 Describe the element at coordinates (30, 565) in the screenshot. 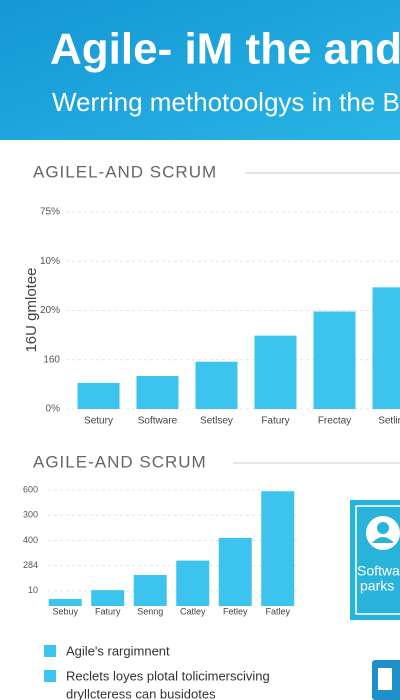

I see `y-tick-label: 284` at that location.